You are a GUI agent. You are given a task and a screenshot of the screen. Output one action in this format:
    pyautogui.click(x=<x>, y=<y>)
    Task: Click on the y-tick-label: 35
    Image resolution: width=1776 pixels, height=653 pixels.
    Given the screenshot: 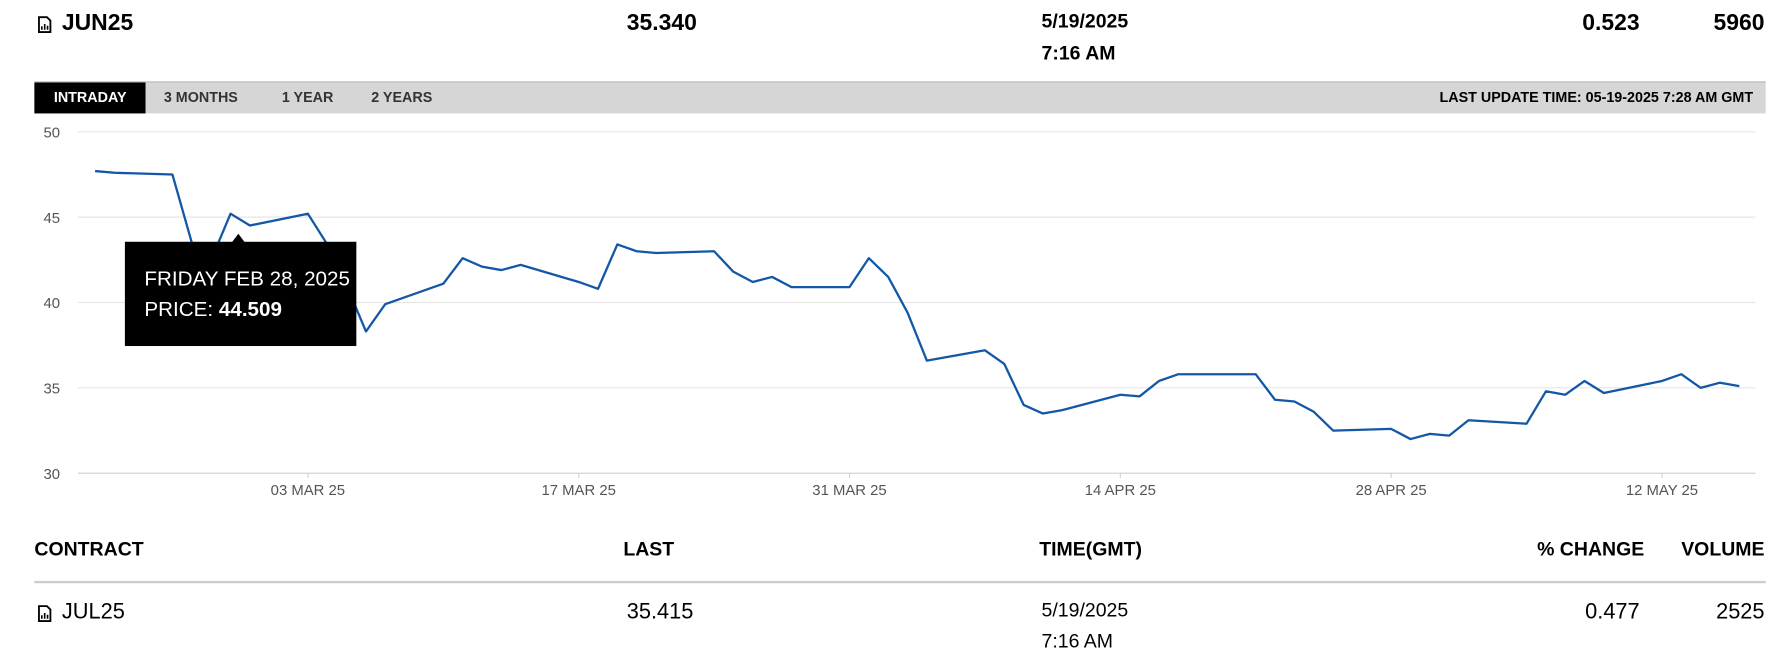 What is the action you would take?
    pyautogui.click(x=52, y=390)
    